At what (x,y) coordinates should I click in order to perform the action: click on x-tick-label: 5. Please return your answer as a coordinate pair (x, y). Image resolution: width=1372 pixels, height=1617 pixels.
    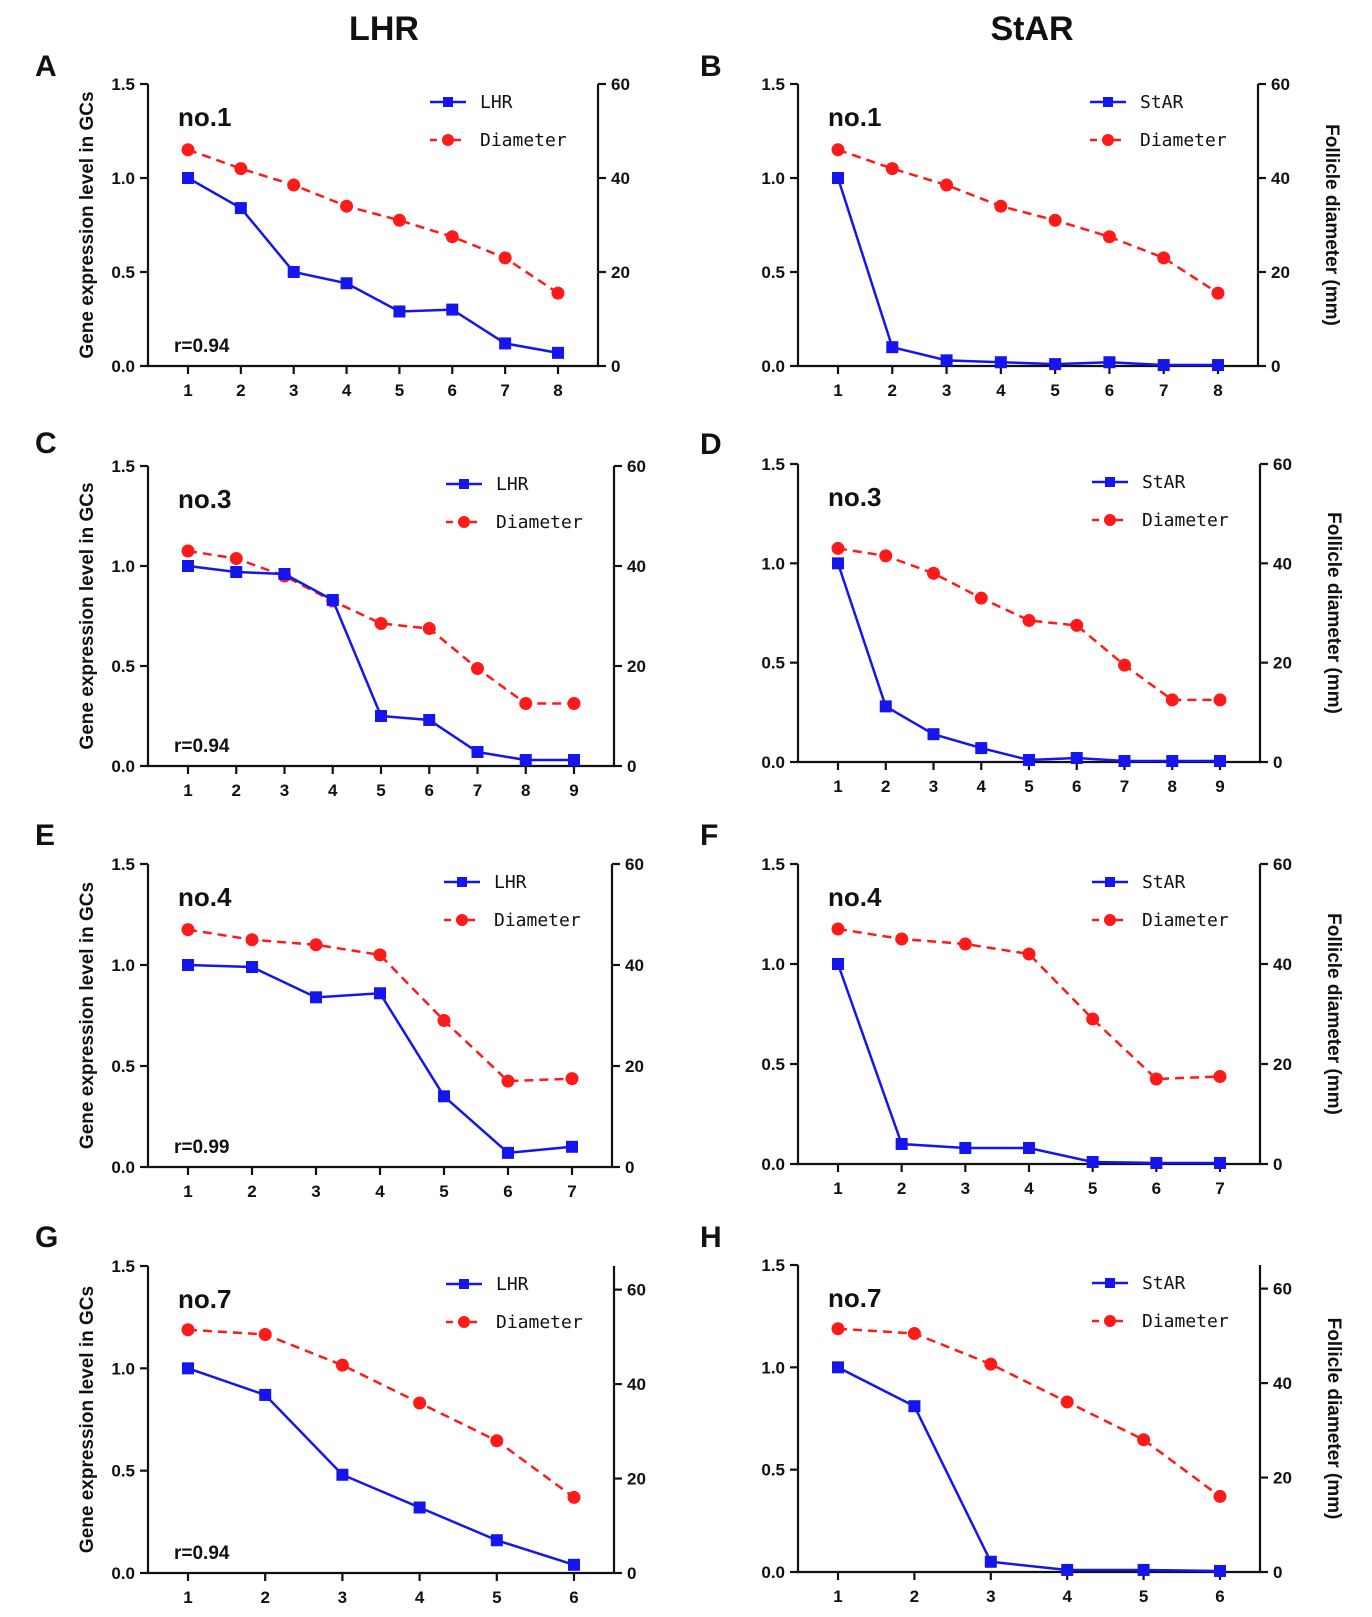
    Looking at the image, I should click on (443, 1191).